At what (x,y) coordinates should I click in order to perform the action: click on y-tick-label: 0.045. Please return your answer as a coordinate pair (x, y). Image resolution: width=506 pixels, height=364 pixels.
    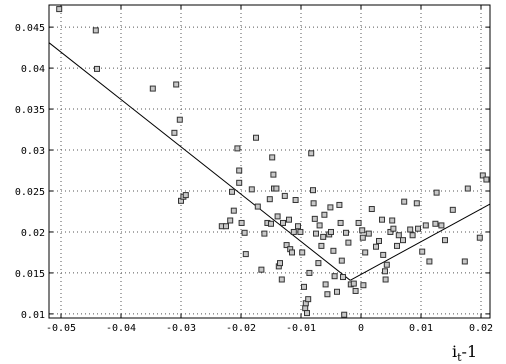
    Looking at the image, I should click on (30, 28).